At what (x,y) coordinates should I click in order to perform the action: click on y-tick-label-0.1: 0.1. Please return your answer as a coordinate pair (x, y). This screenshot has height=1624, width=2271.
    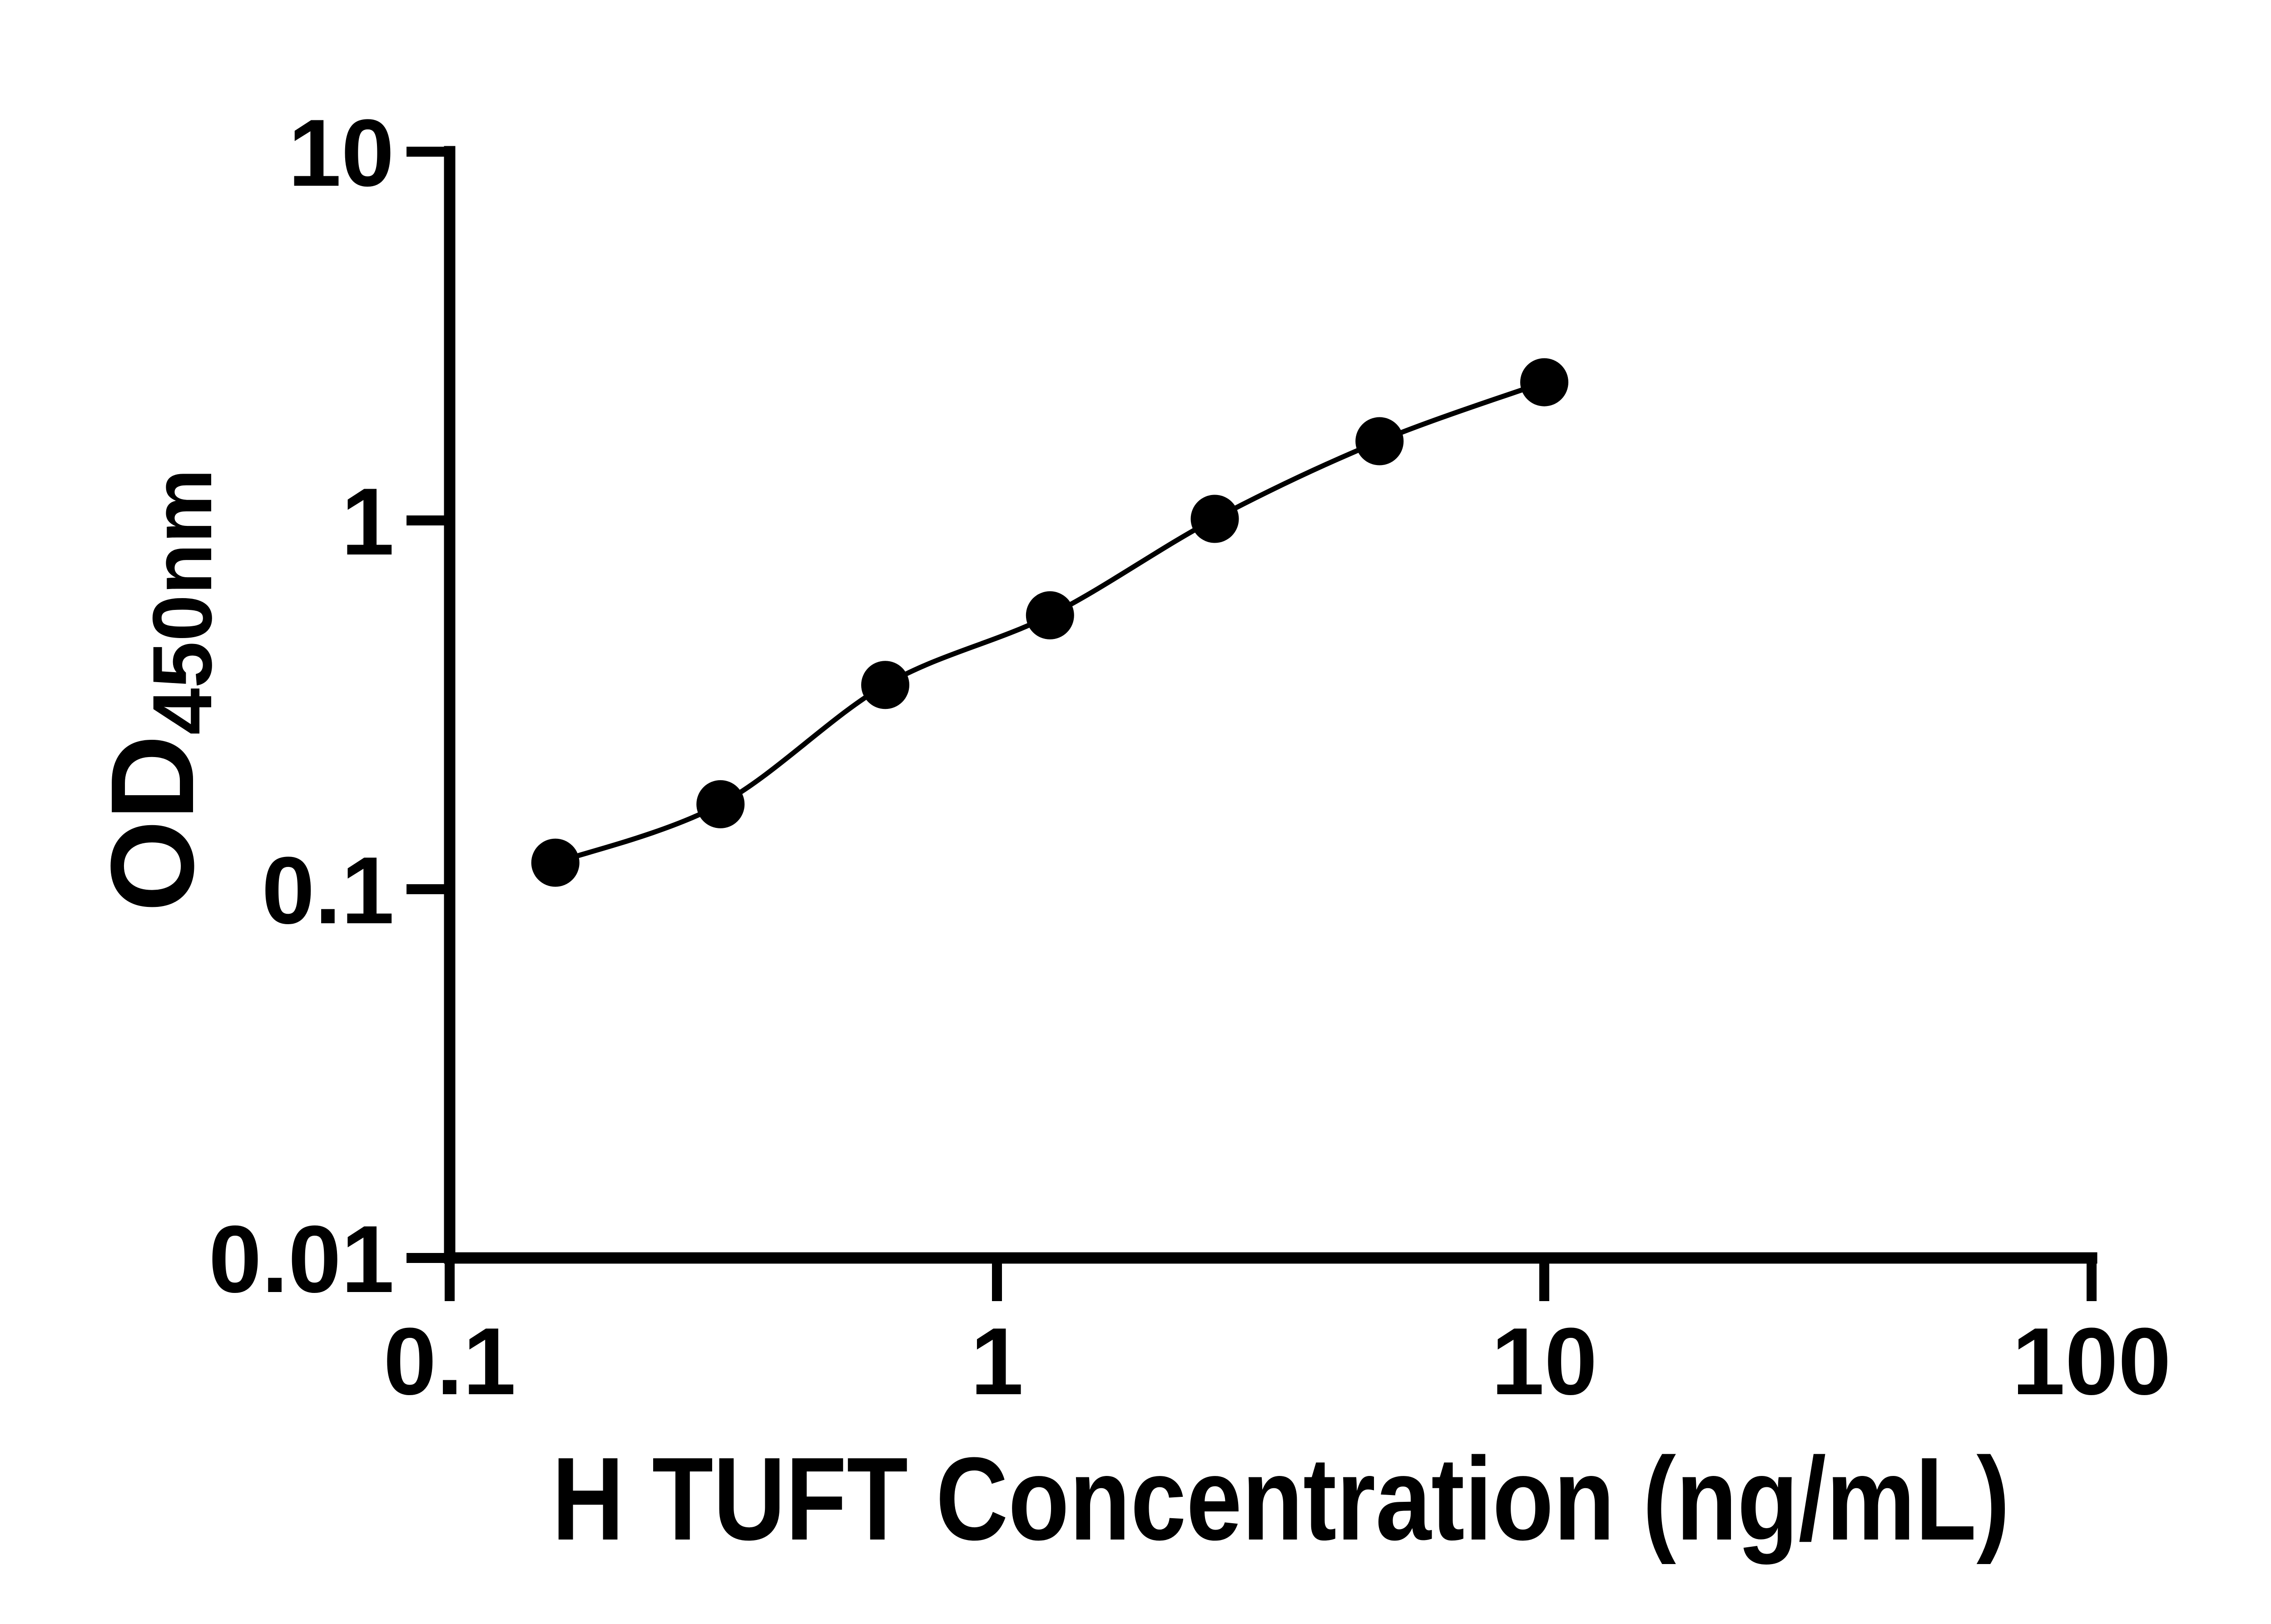
    Looking at the image, I should click on (328, 890).